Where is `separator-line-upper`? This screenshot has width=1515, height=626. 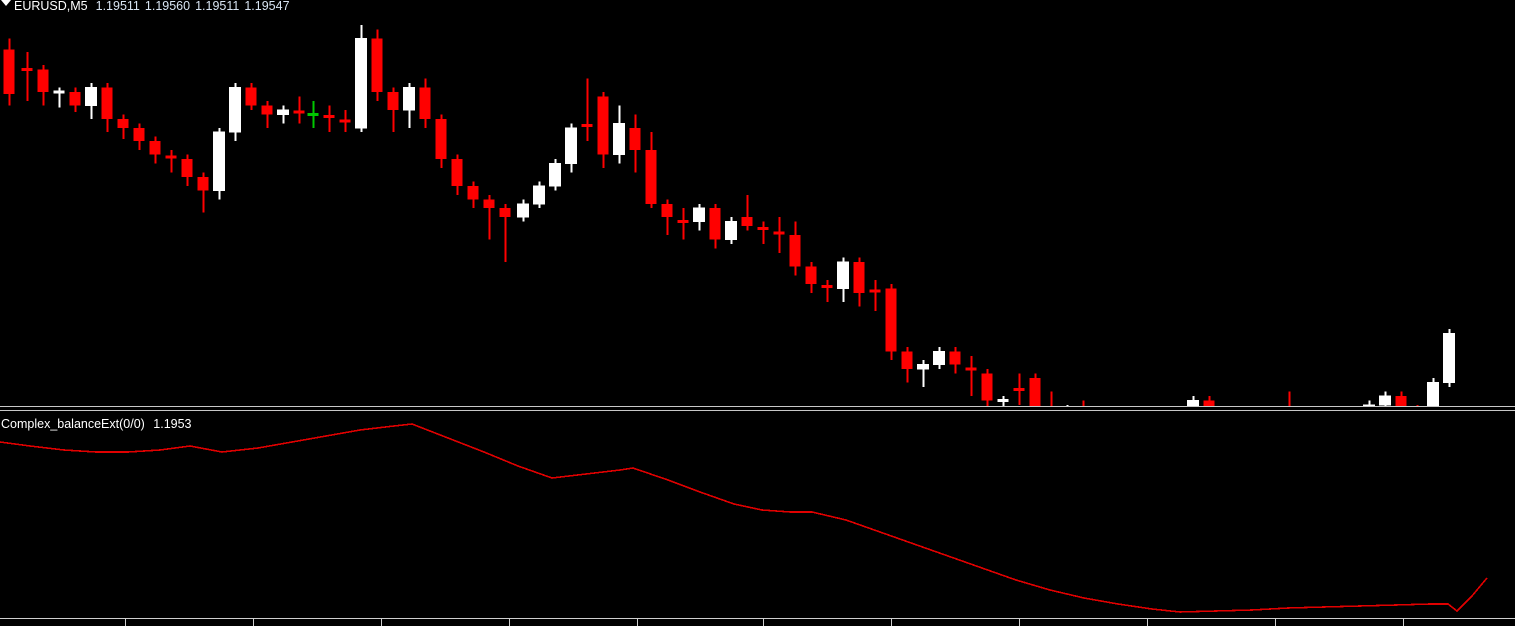
separator-line-upper is located at coordinates (757, 406).